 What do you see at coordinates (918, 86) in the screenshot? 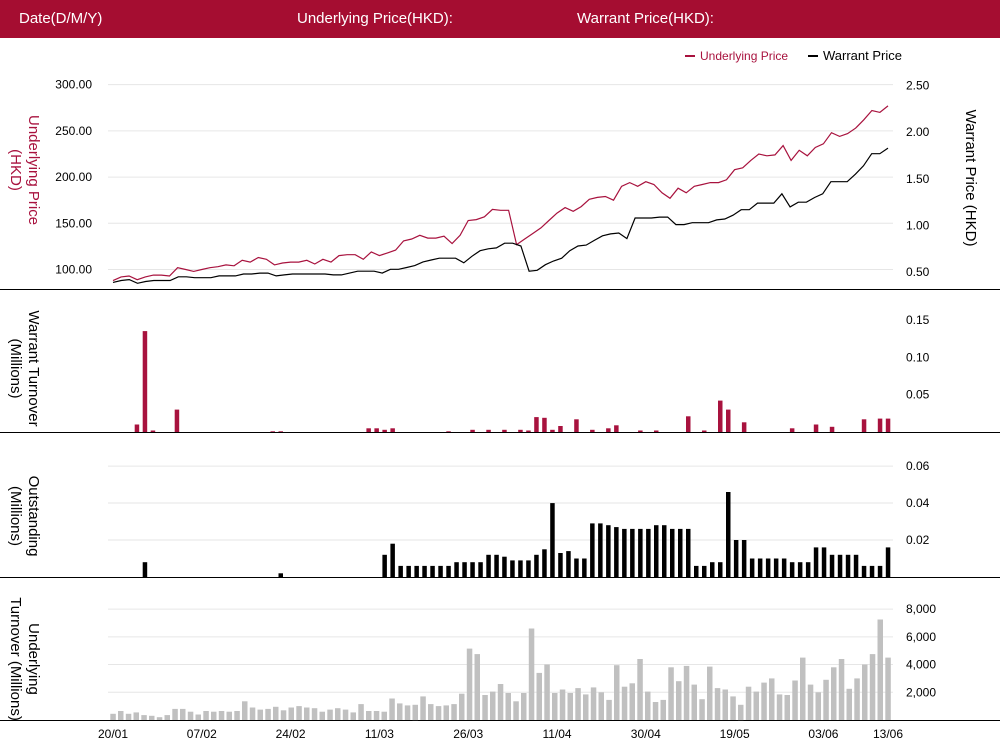
I see `y-tick-label-right: 2.50` at bounding box center [918, 86].